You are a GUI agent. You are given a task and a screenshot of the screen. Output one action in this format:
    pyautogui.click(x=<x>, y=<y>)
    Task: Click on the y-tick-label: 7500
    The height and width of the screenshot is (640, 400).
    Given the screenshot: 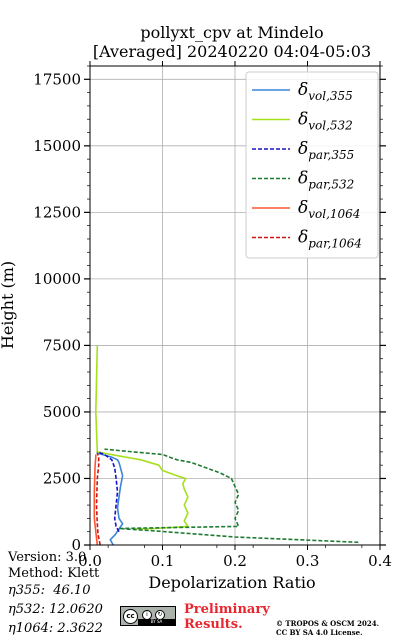 What is the action you would take?
    pyautogui.click(x=62, y=345)
    